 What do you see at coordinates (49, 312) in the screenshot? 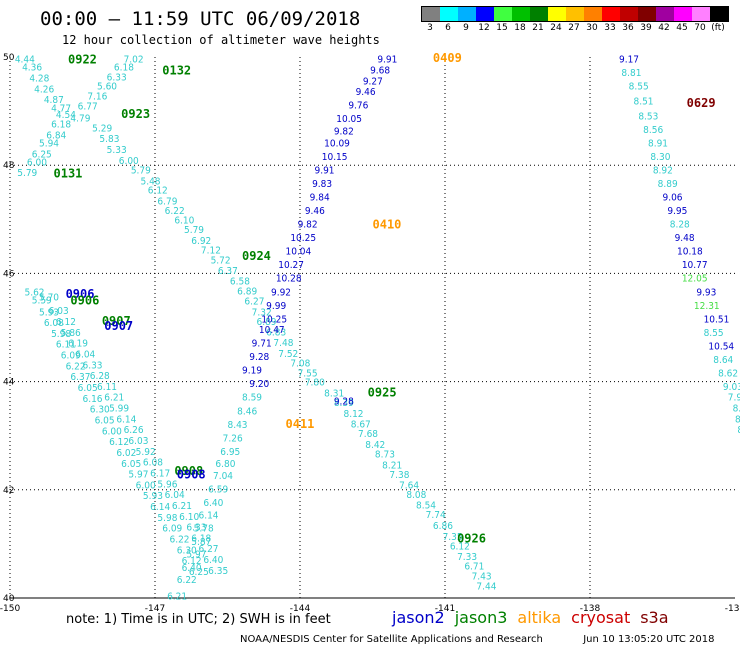
I see `wave-height-label: 5.93` at bounding box center [49, 312].